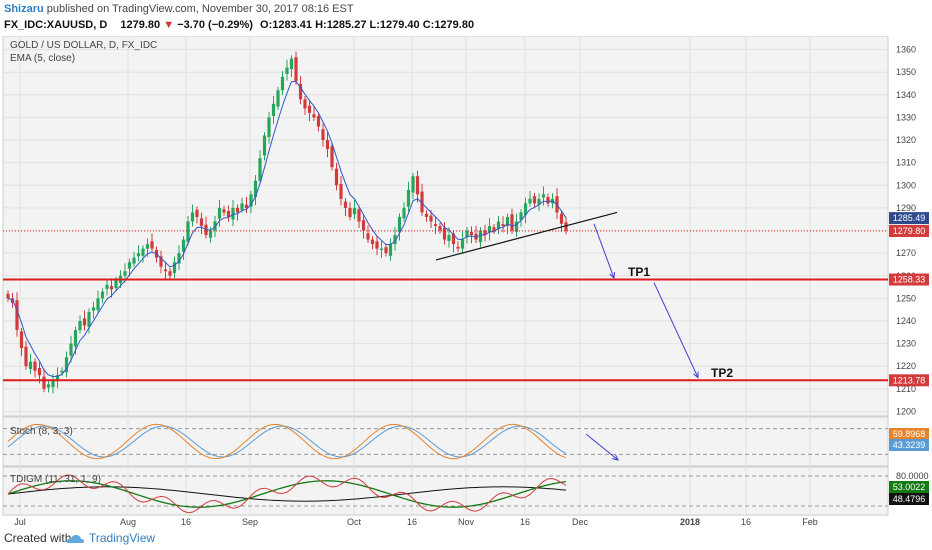 This screenshot has width=932, height=550. I want to click on x-tick-label: Jul, so click(20, 522).